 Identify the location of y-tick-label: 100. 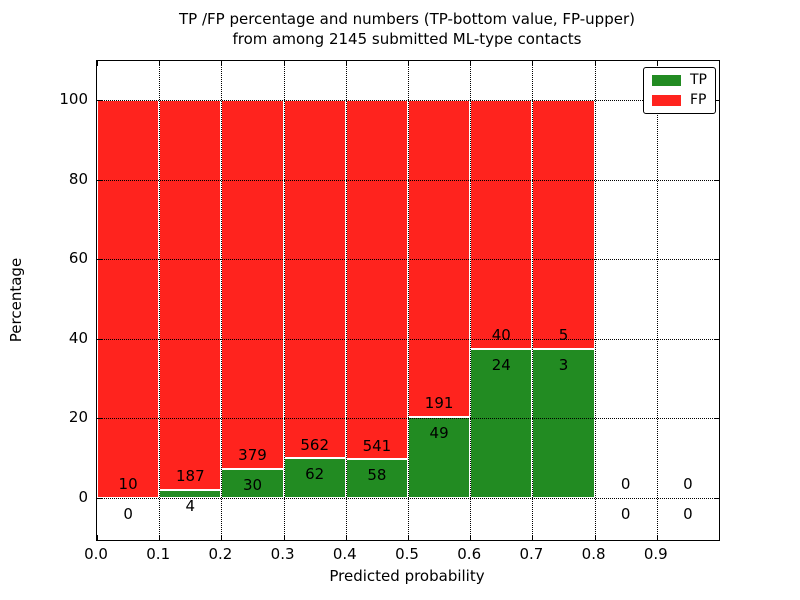
(73, 99).